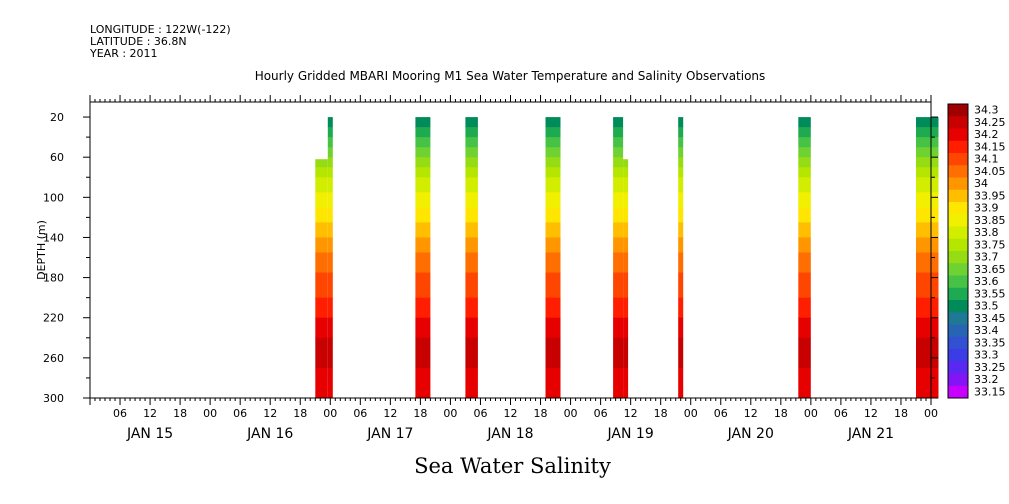 This screenshot has width=1009, height=504. Describe the element at coordinates (57, 157) in the screenshot. I see `y-tick-label: 60` at that location.